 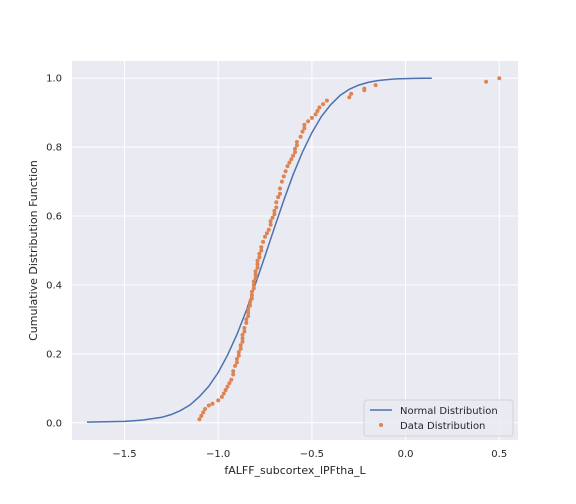 I want to click on legend: Normal Distribution Data Distribution, so click(x=438, y=418).